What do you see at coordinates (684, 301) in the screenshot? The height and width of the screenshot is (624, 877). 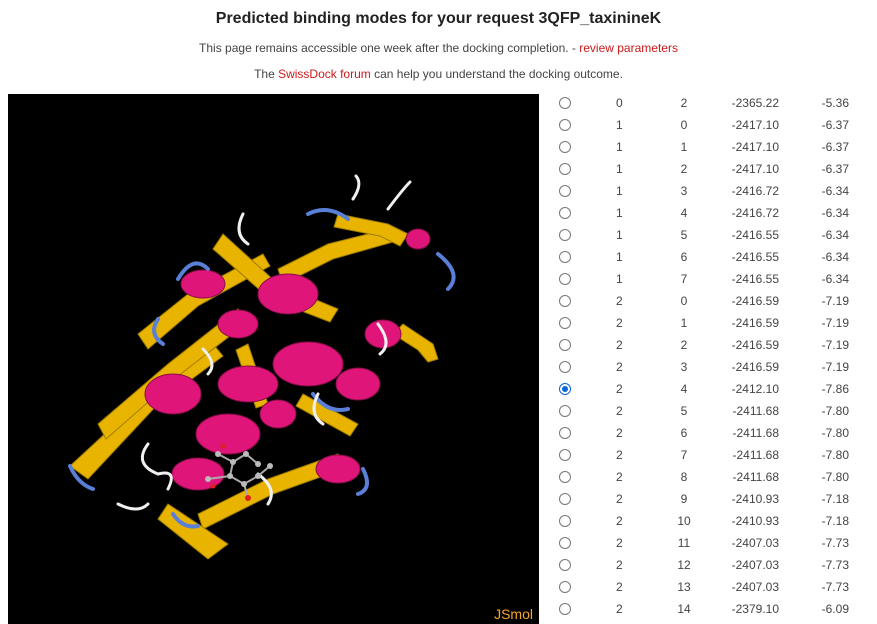 I see `element-id: 0` at bounding box center [684, 301].